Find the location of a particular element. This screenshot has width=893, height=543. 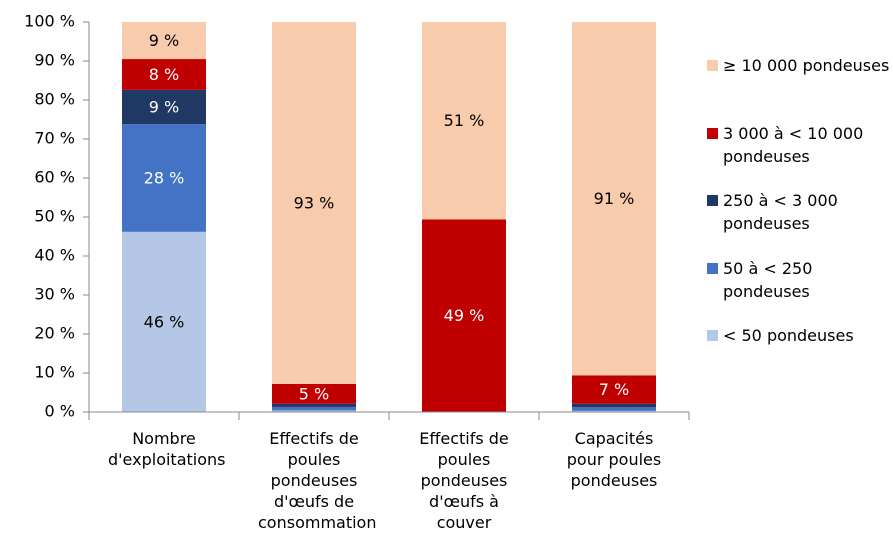

data-label: 49 % is located at coordinates (464, 315).